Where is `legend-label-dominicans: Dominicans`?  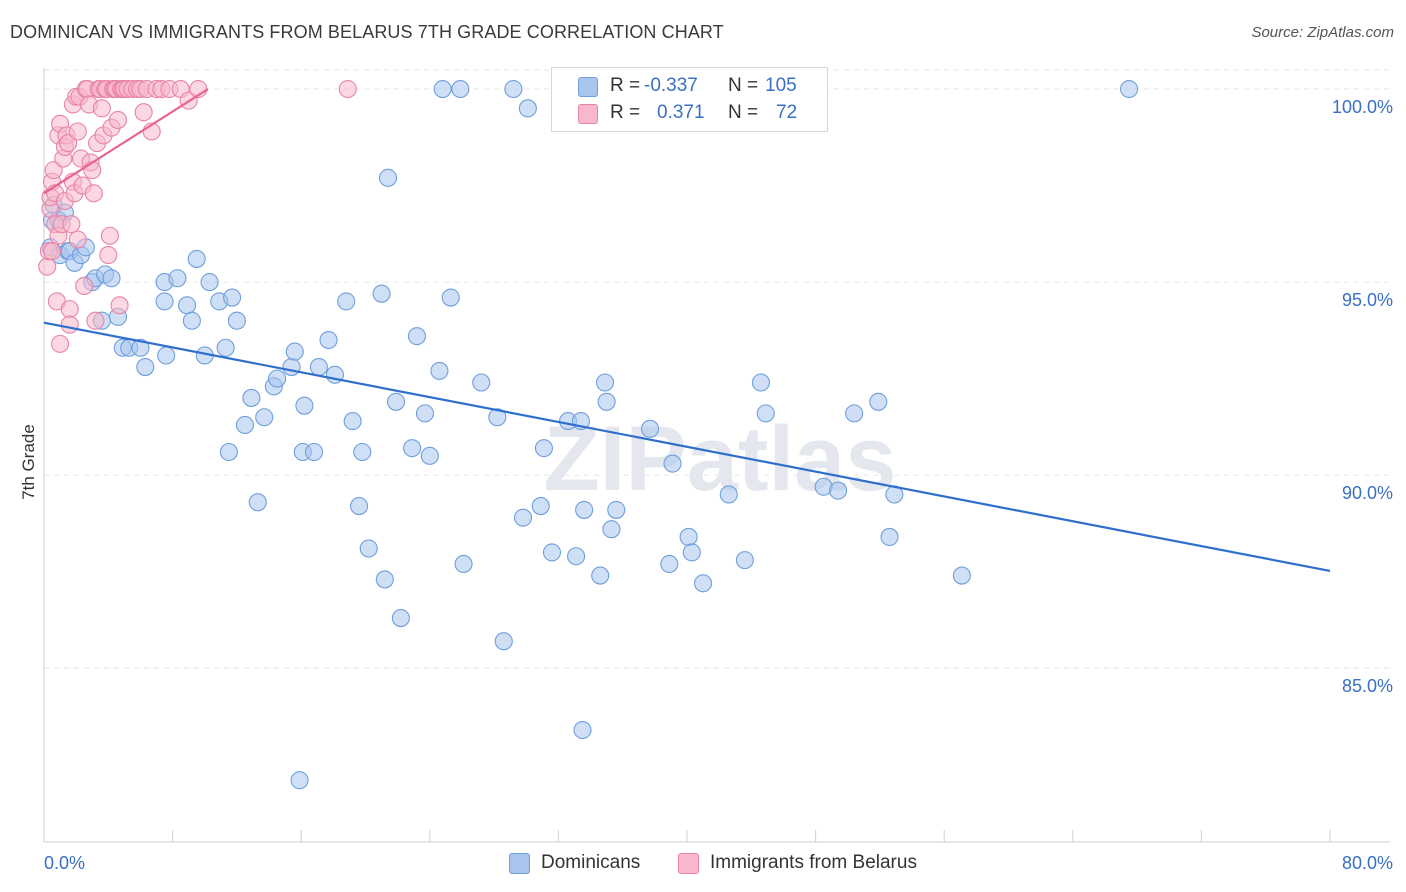
legend-label-dominicans: Dominicans is located at coordinates (591, 862).